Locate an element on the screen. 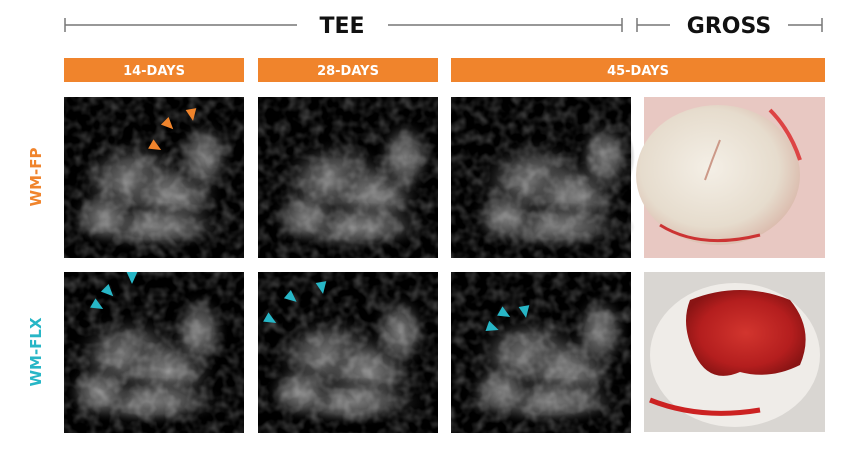 This screenshot has width=854, height=451. column-label: 45-DAYS is located at coordinates (638, 71).